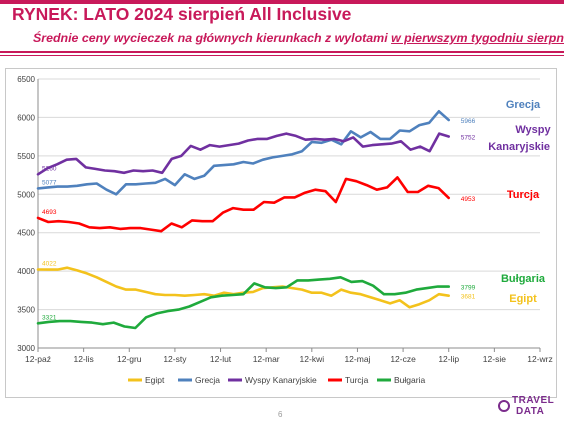  I want to click on y-tick-label-4500: 4500, so click(26, 233).